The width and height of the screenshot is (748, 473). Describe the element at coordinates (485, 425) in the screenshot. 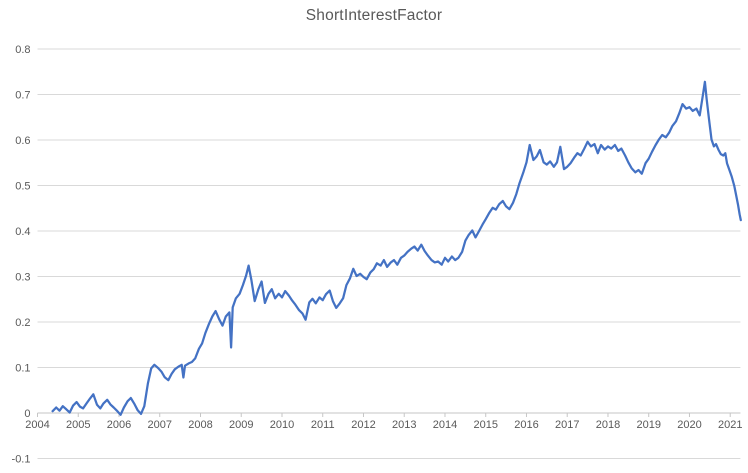

I see `x-axis-tick-label: 2015` at that location.